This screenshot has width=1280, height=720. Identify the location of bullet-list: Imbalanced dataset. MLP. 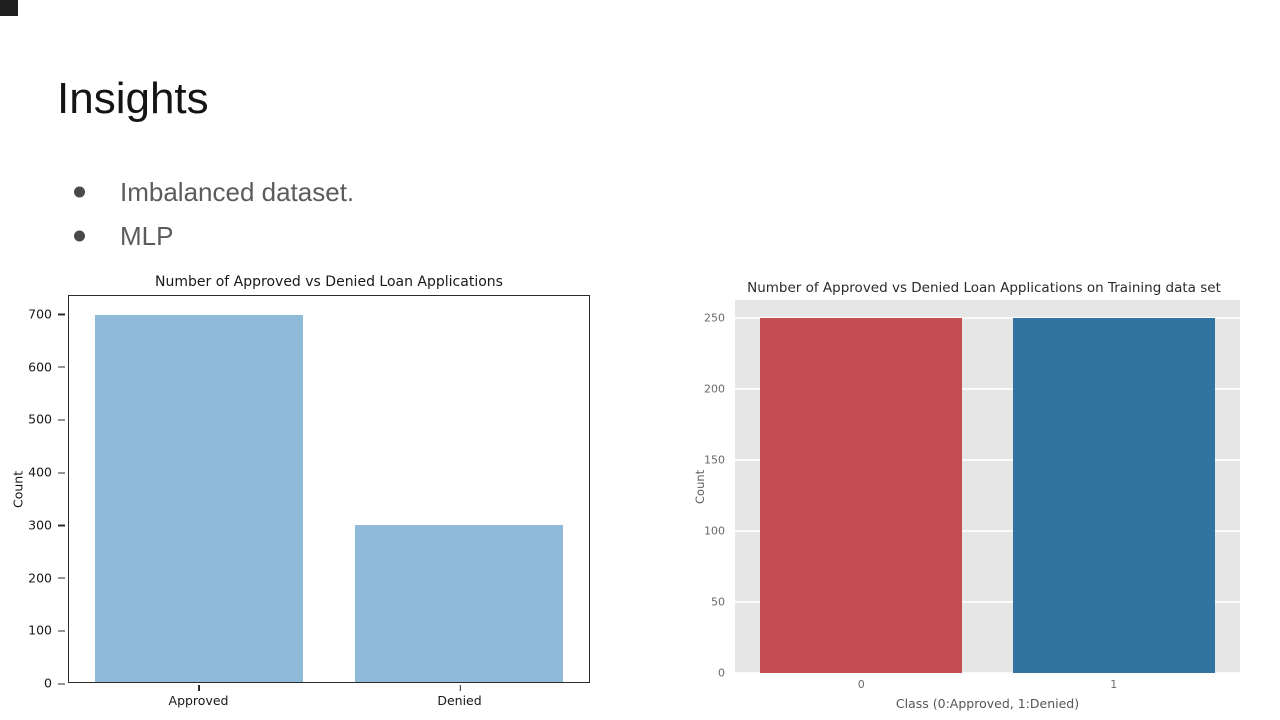
(213, 214).